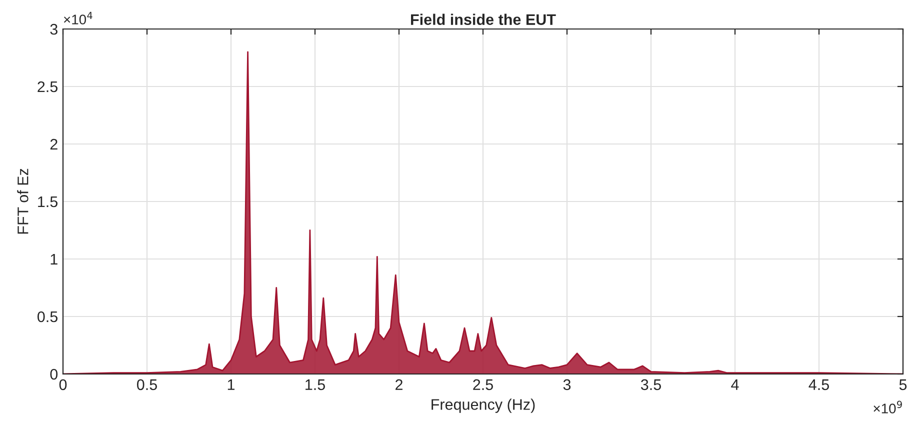  What do you see at coordinates (78, 18) in the screenshot?
I see `text: ×10$^{4}$` at bounding box center [78, 18].